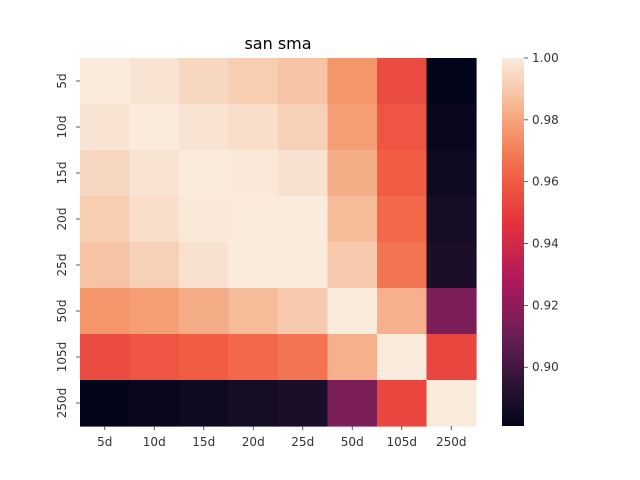 The height and width of the screenshot is (480, 640). What do you see at coordinates (154, 173) in the screenshot?
I see `heatmap-cell-15d-10d` at bounding box center [154, 173].